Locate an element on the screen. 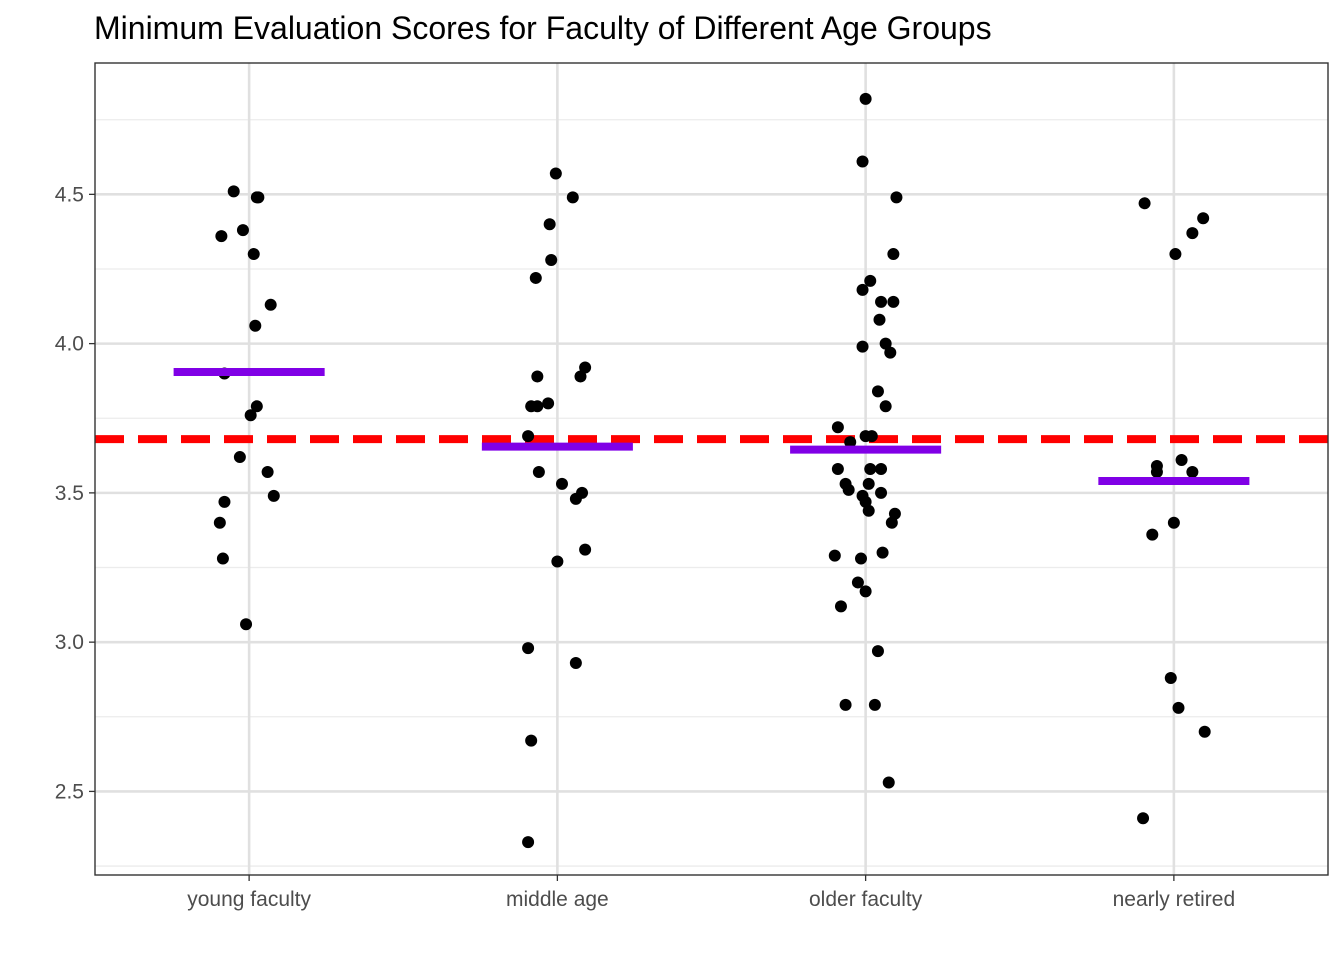  y-tick-label: 3.0 is located at coordinates (69, 642).